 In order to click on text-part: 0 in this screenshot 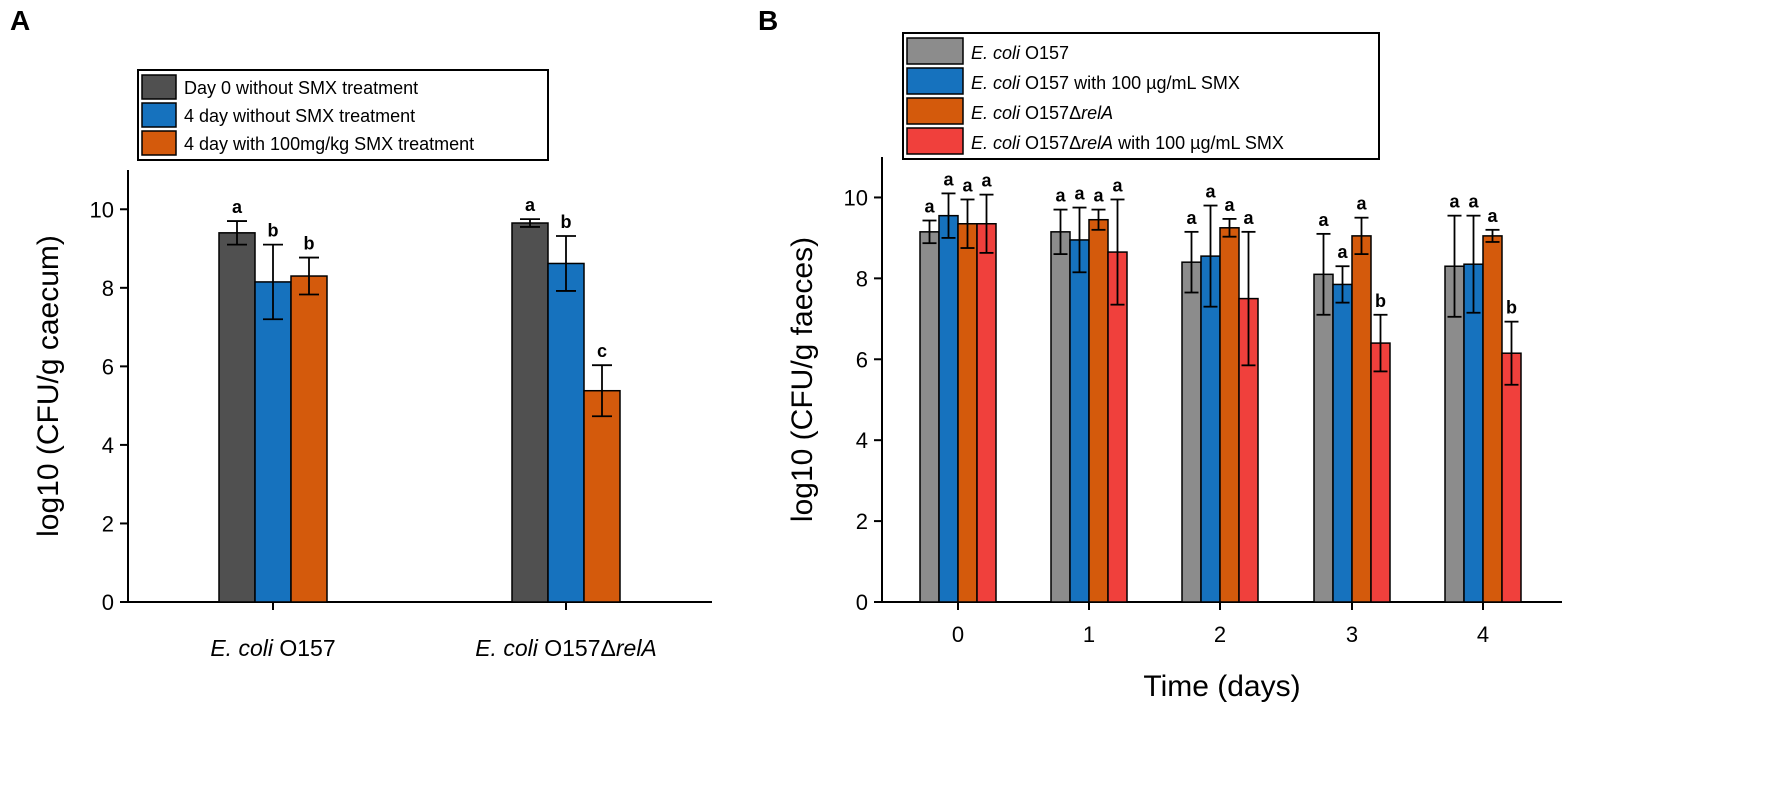, I will do `click(958, 634)`.